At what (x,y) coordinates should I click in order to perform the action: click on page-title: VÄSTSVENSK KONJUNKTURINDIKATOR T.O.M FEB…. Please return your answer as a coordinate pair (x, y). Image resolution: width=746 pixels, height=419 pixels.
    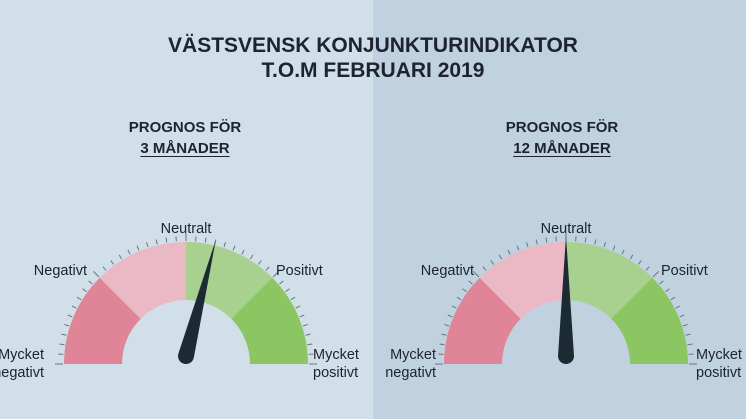
    Looking at the image, I should click on (373, 58).